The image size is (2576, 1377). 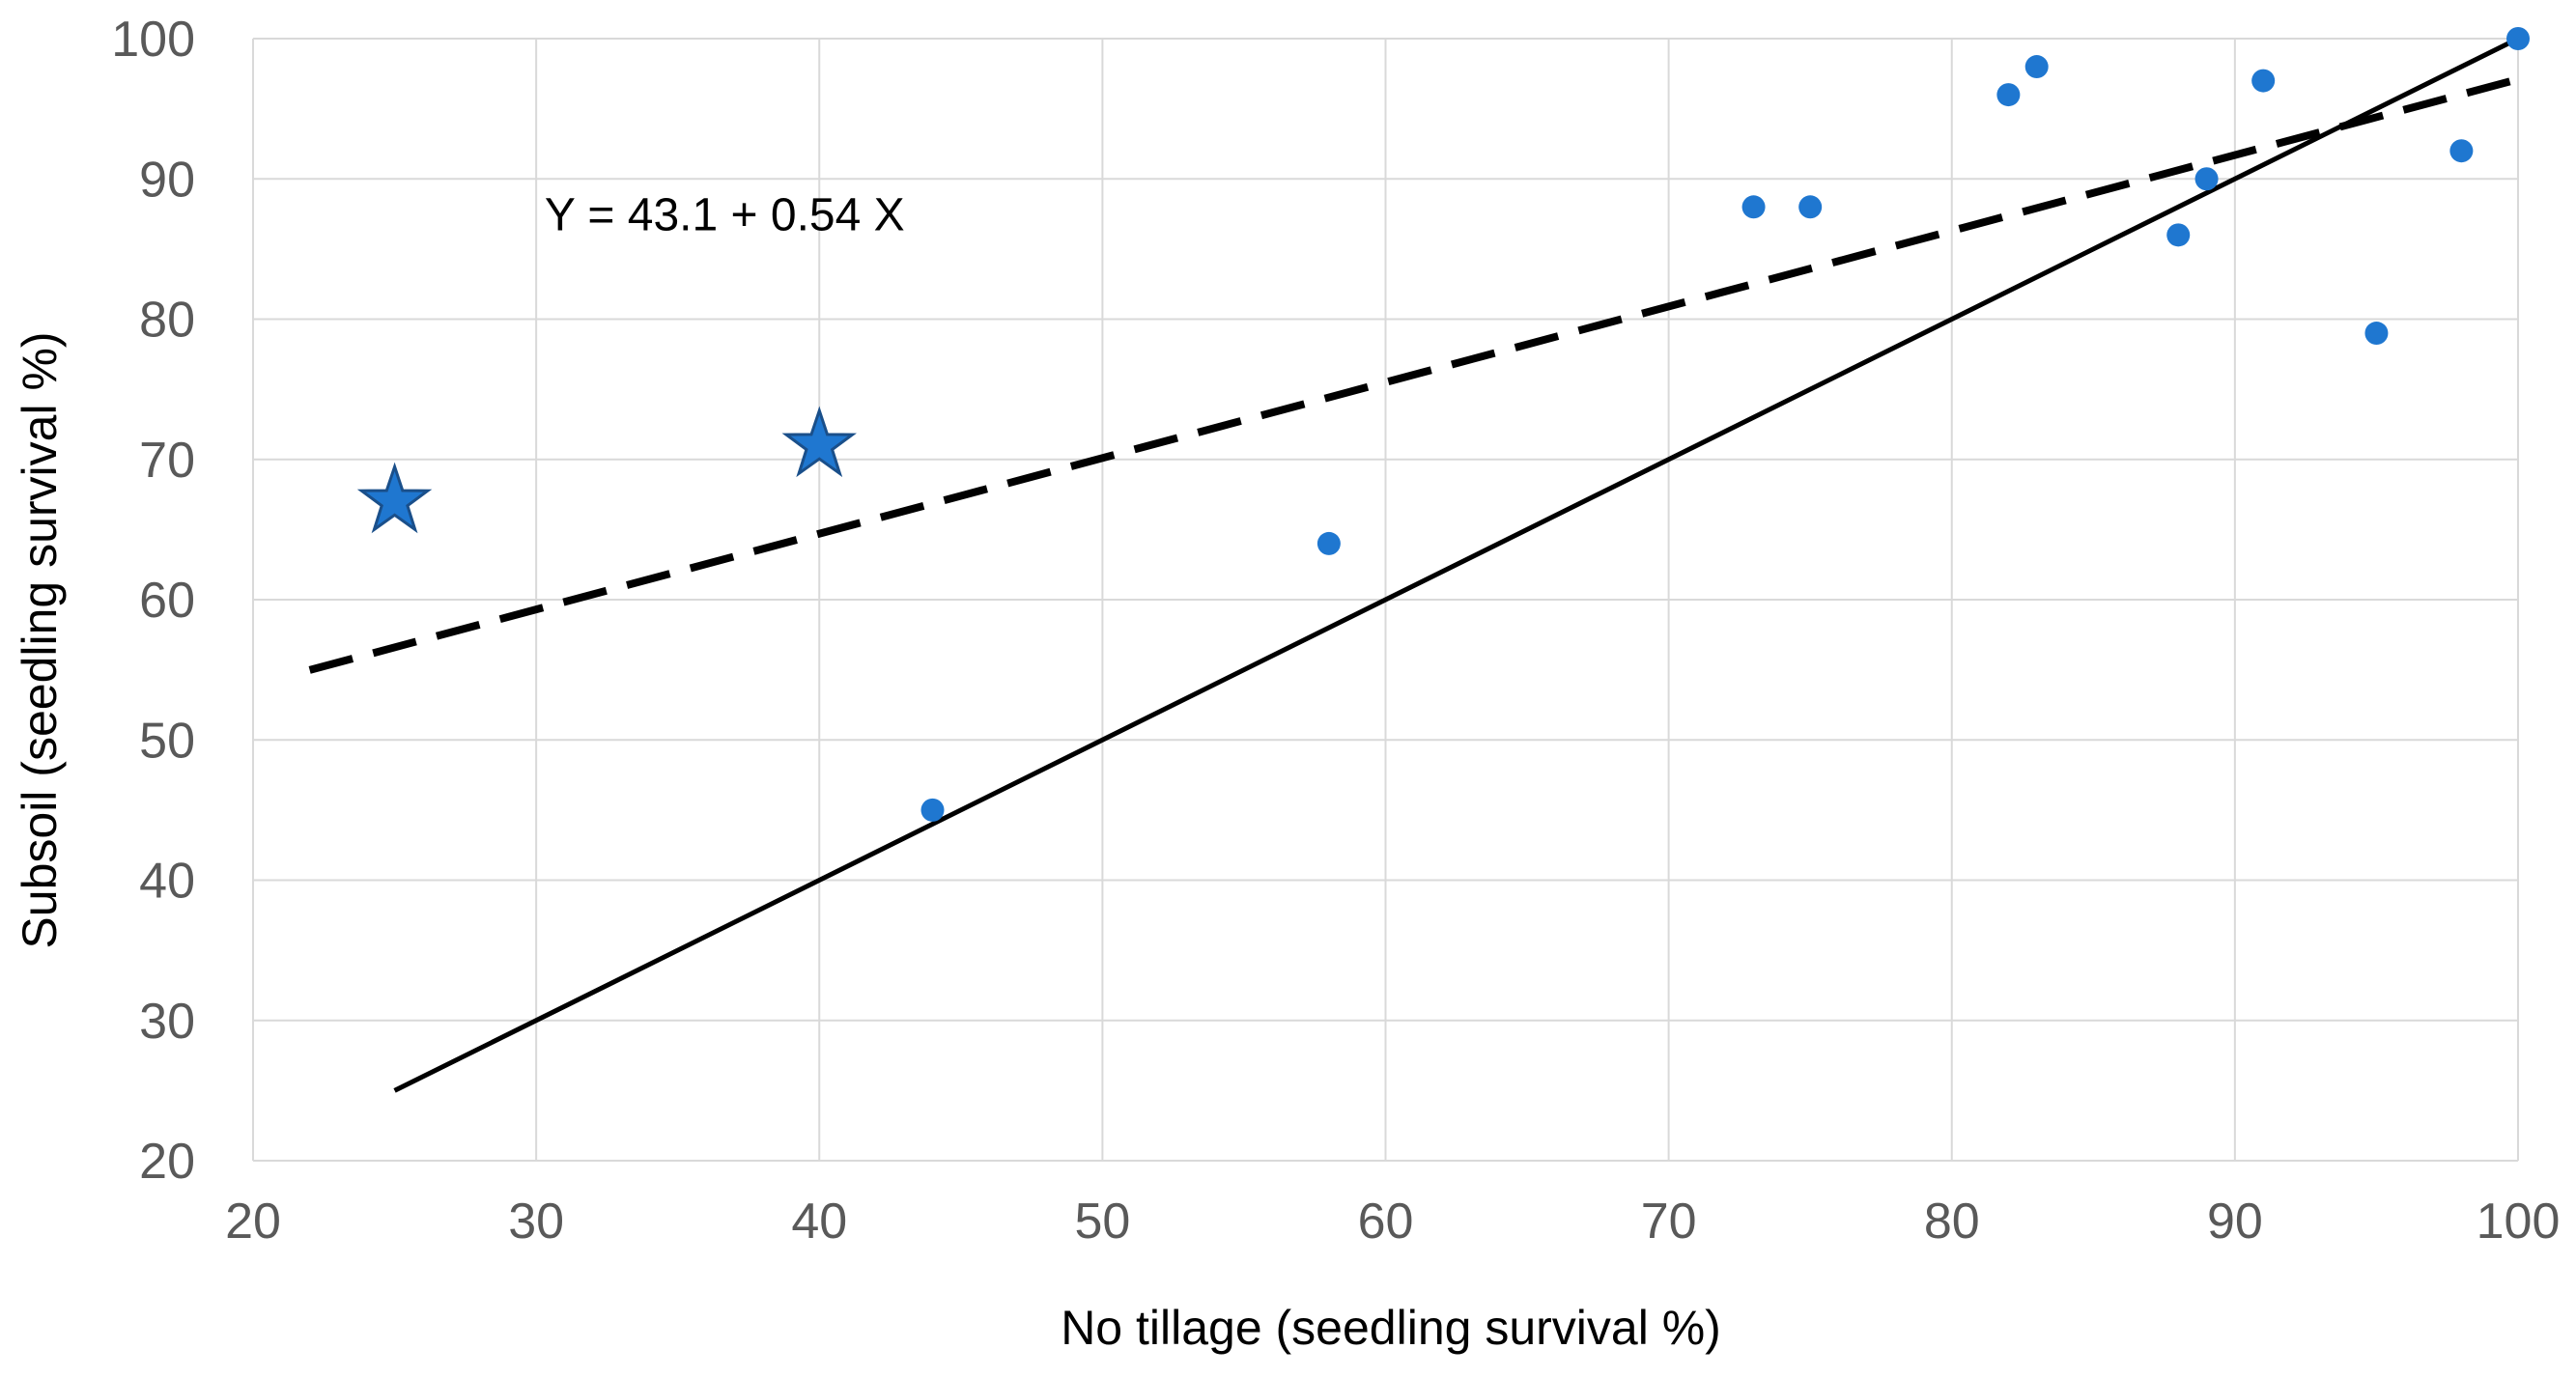 What do you see at coordinates (2519, 1222) in the screenshot?
I see `x-tick-label: 100` at bounding box center [2519, 1222].